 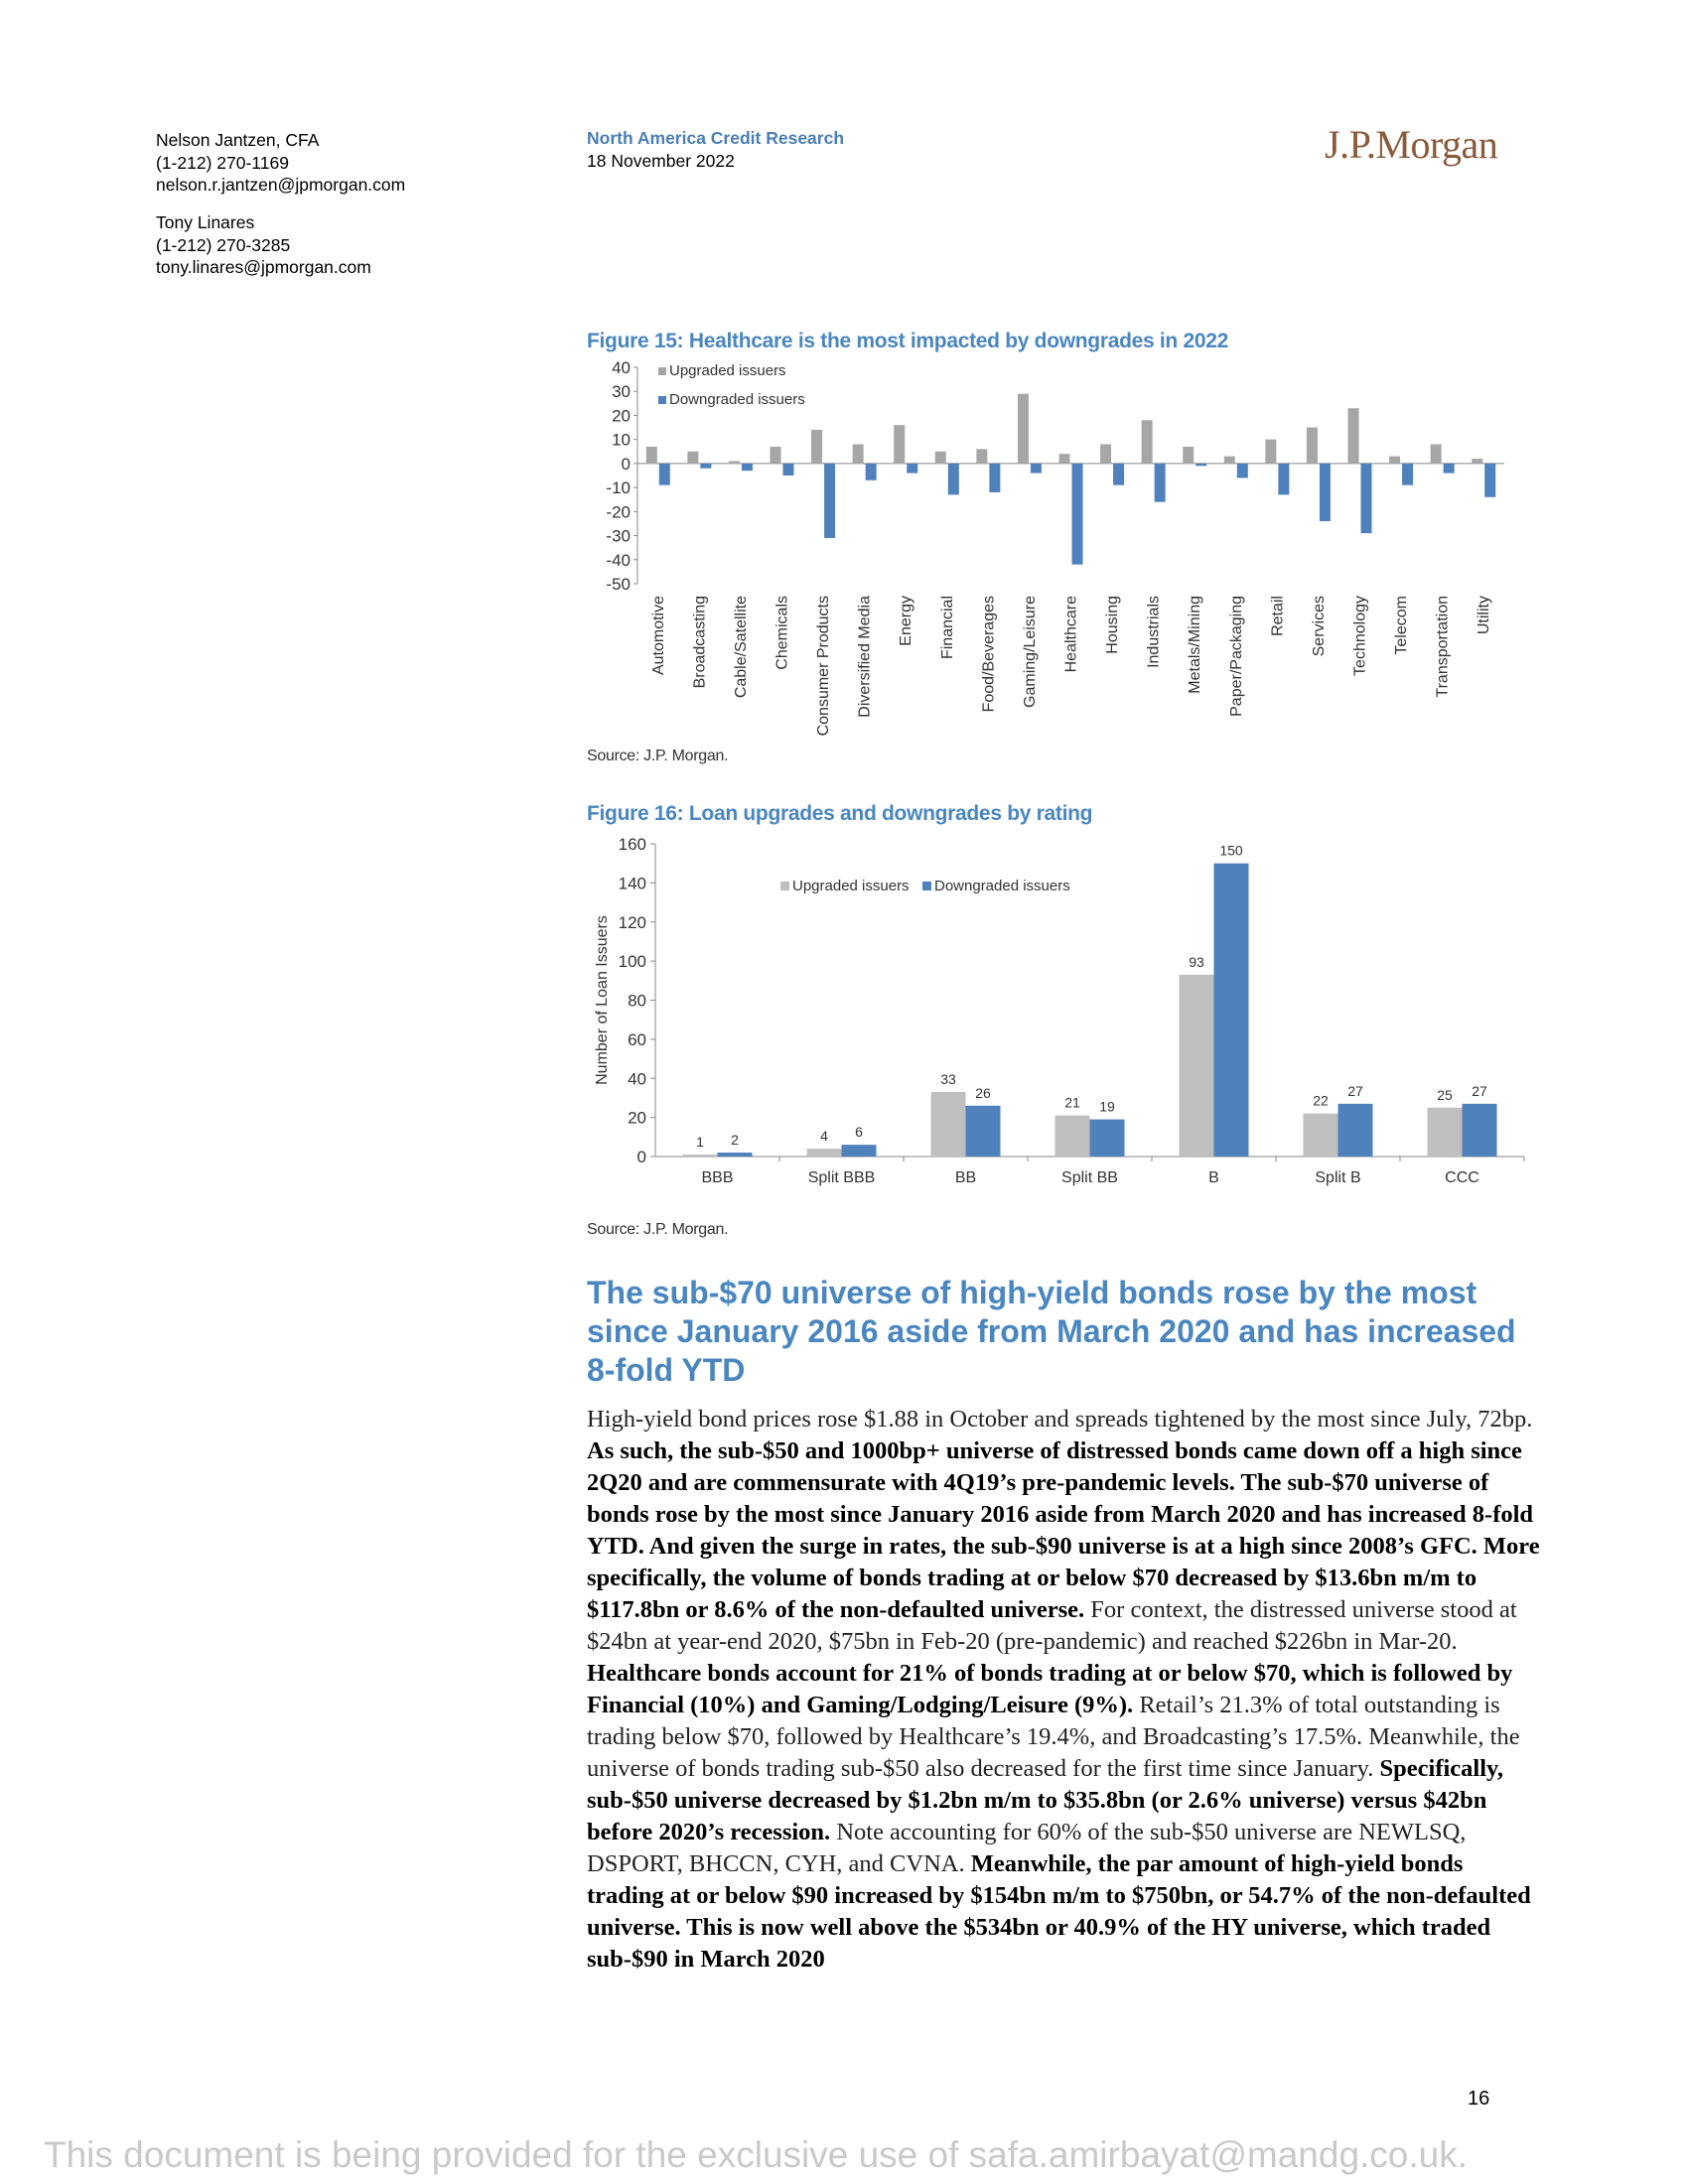 I want to click on author-email: tony.linares@jpmorgan.com, so click(x=263, y=267).